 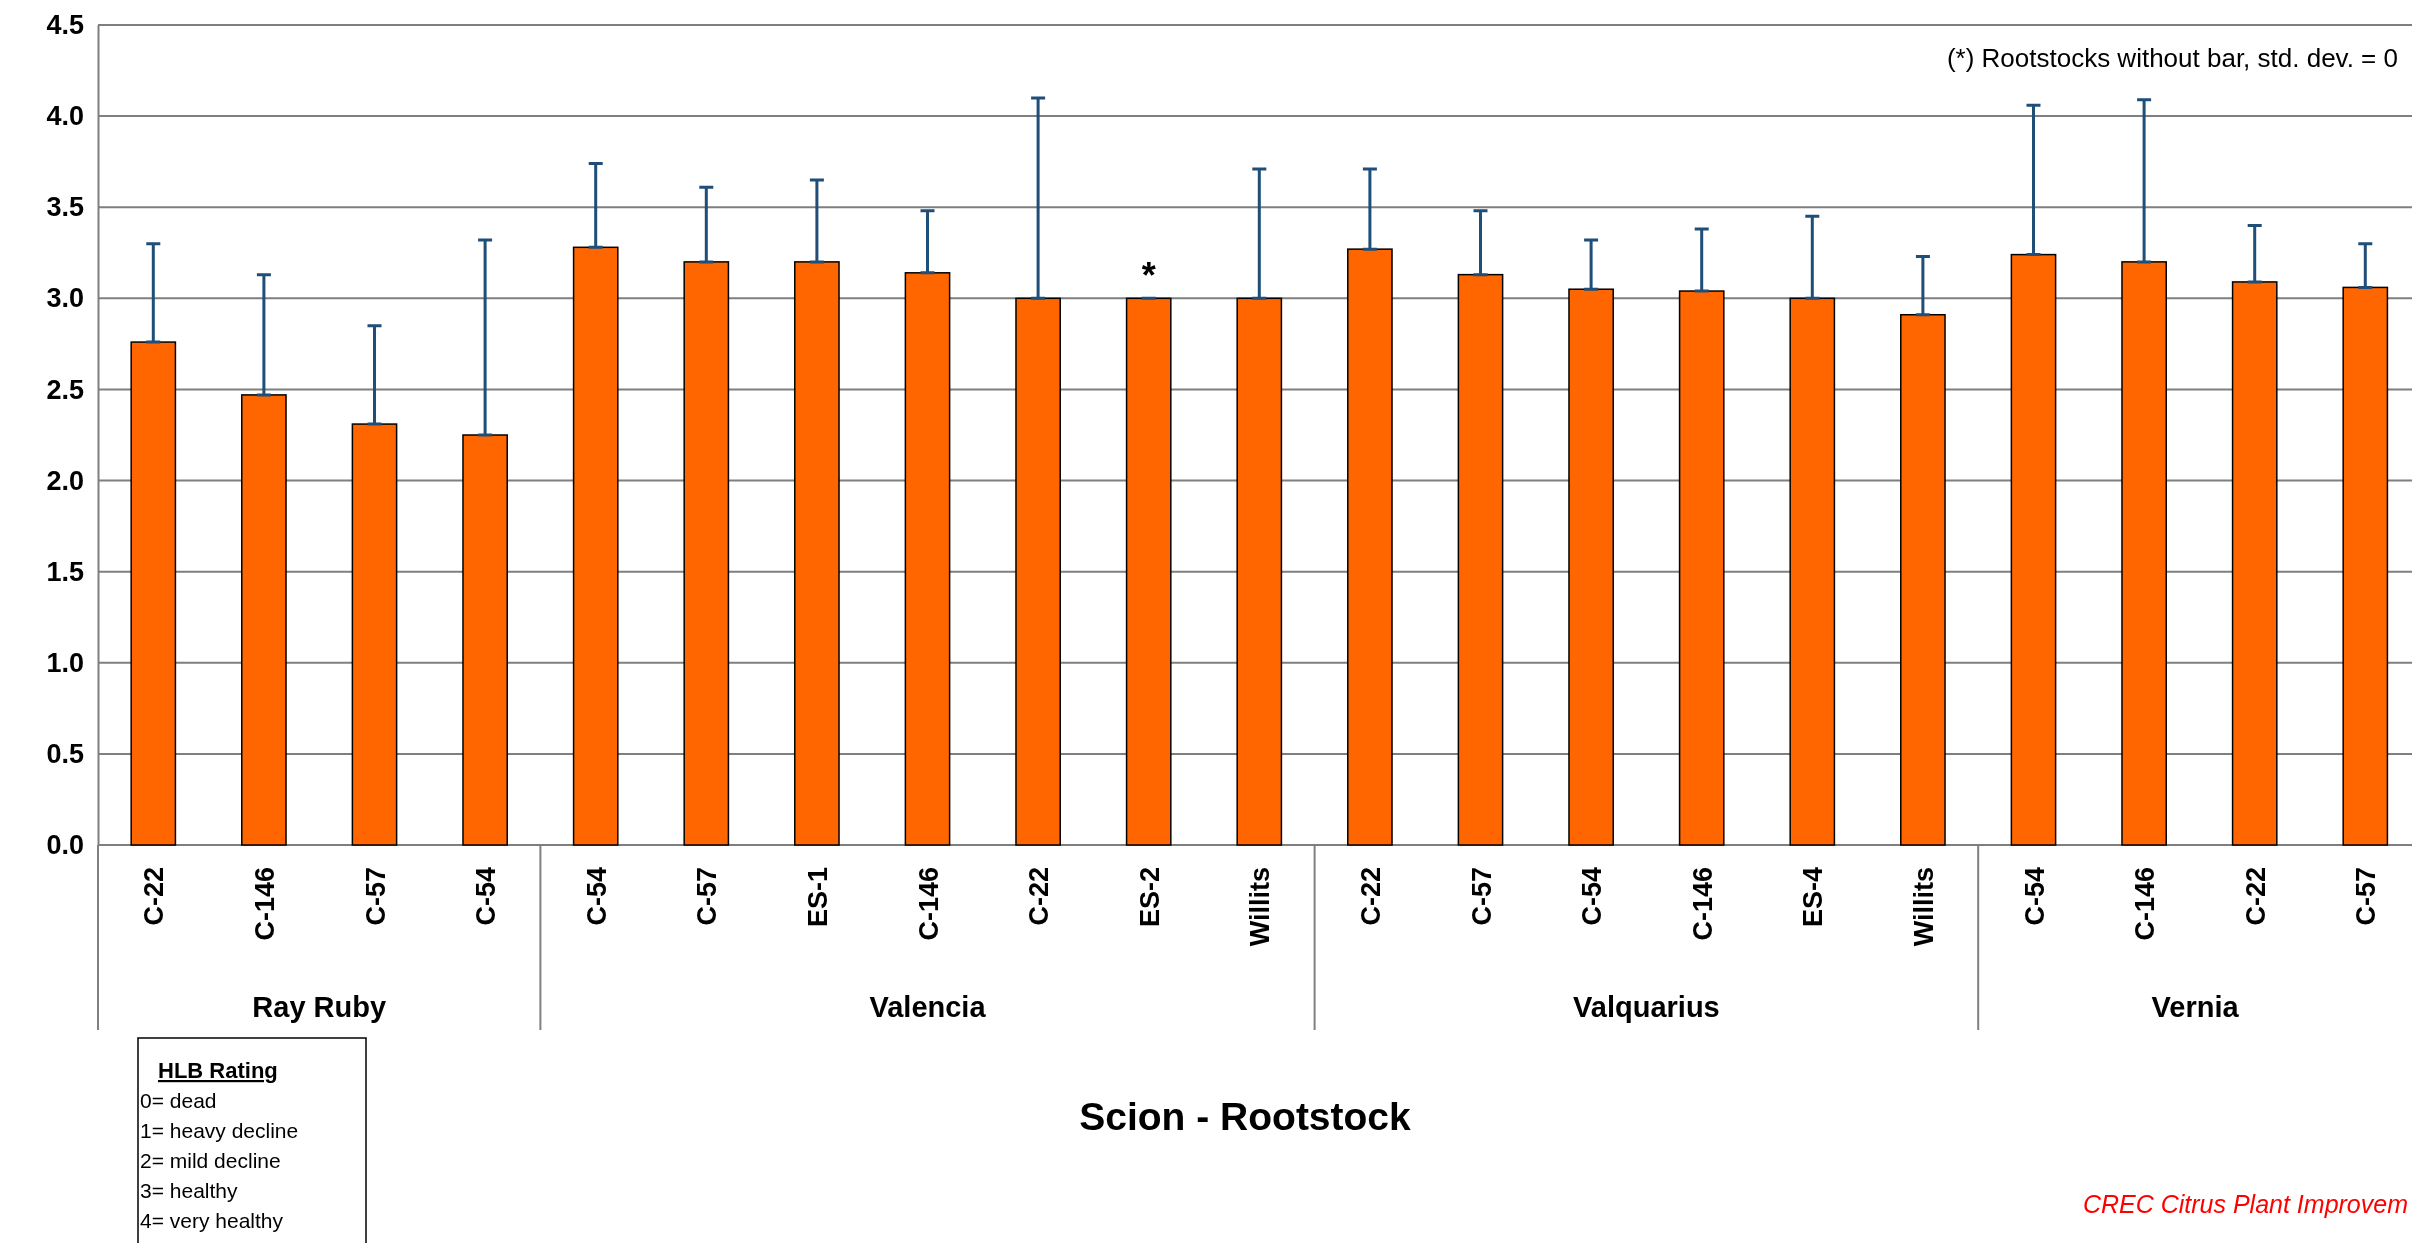 What do you see at coordinates (928, 1007) in the screenshot?
I see `text: Valencia` at bounding box center [928, 1007].